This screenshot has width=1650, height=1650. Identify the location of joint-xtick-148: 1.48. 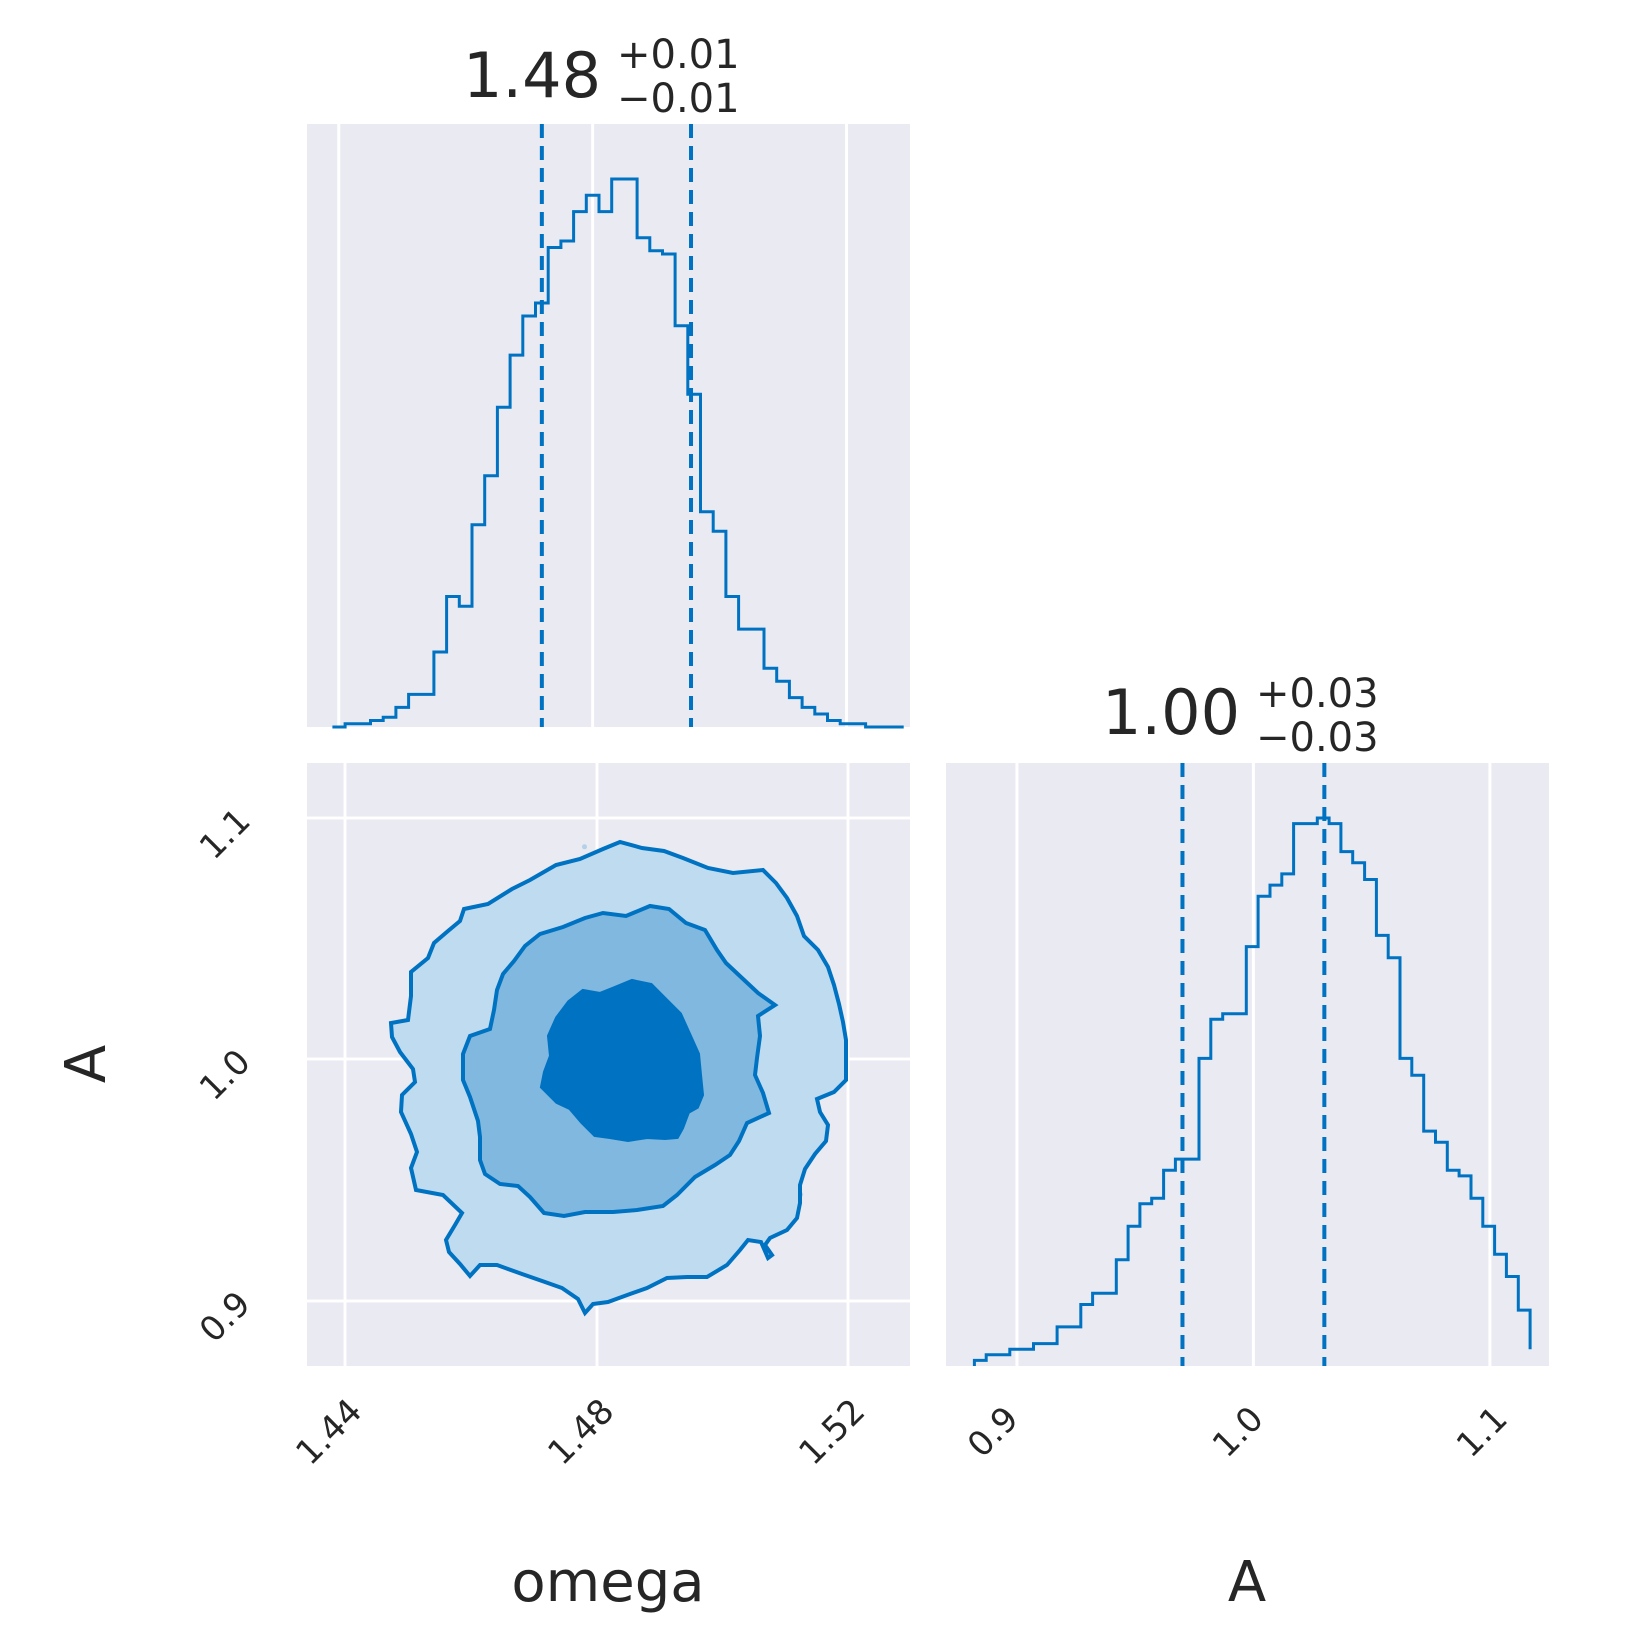
(581, 1432).